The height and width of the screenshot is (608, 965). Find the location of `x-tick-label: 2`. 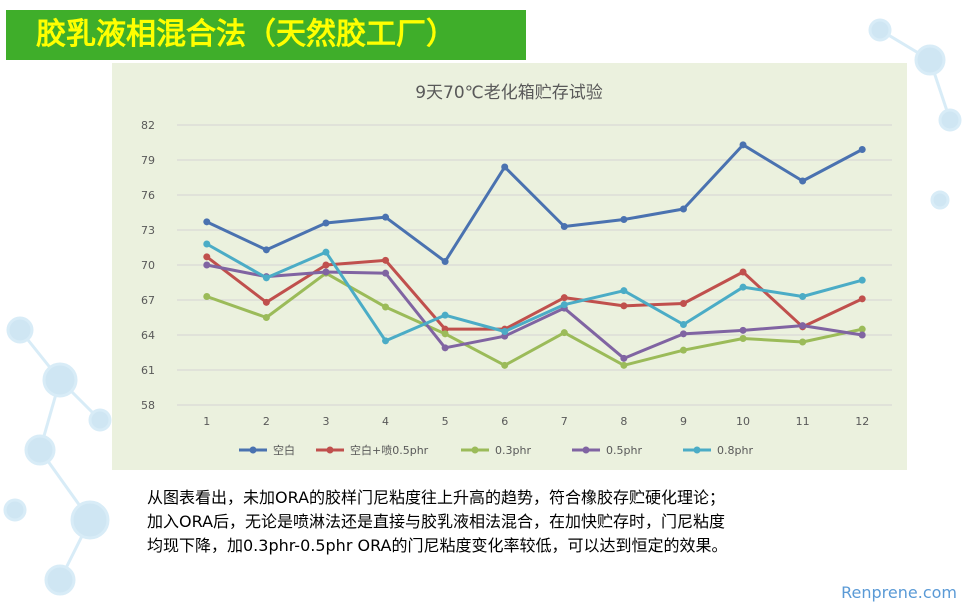

x-tick-label: 2 is located at coordinates (266, 421).